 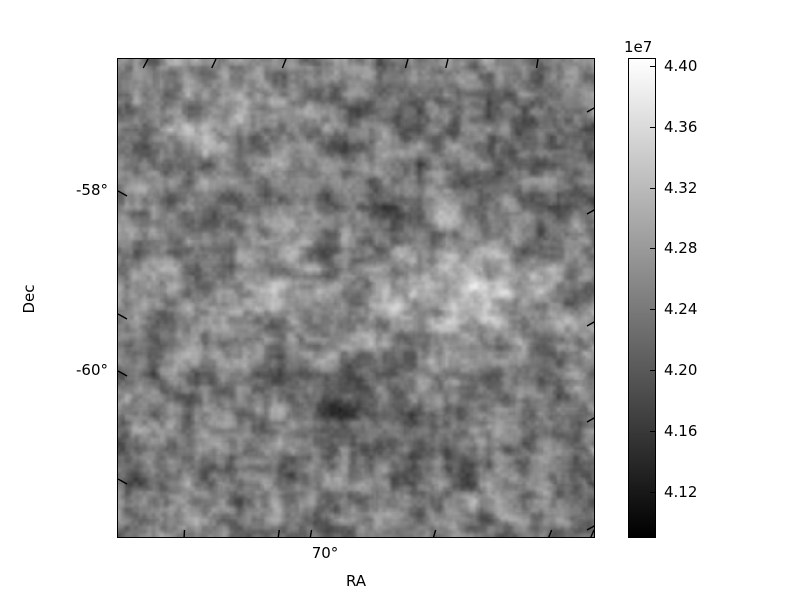 What do you see at coordinates (681, 187) in the screenshot?
I see `colorbar-tick-label: 4.32` at bounding box center [681, 187].